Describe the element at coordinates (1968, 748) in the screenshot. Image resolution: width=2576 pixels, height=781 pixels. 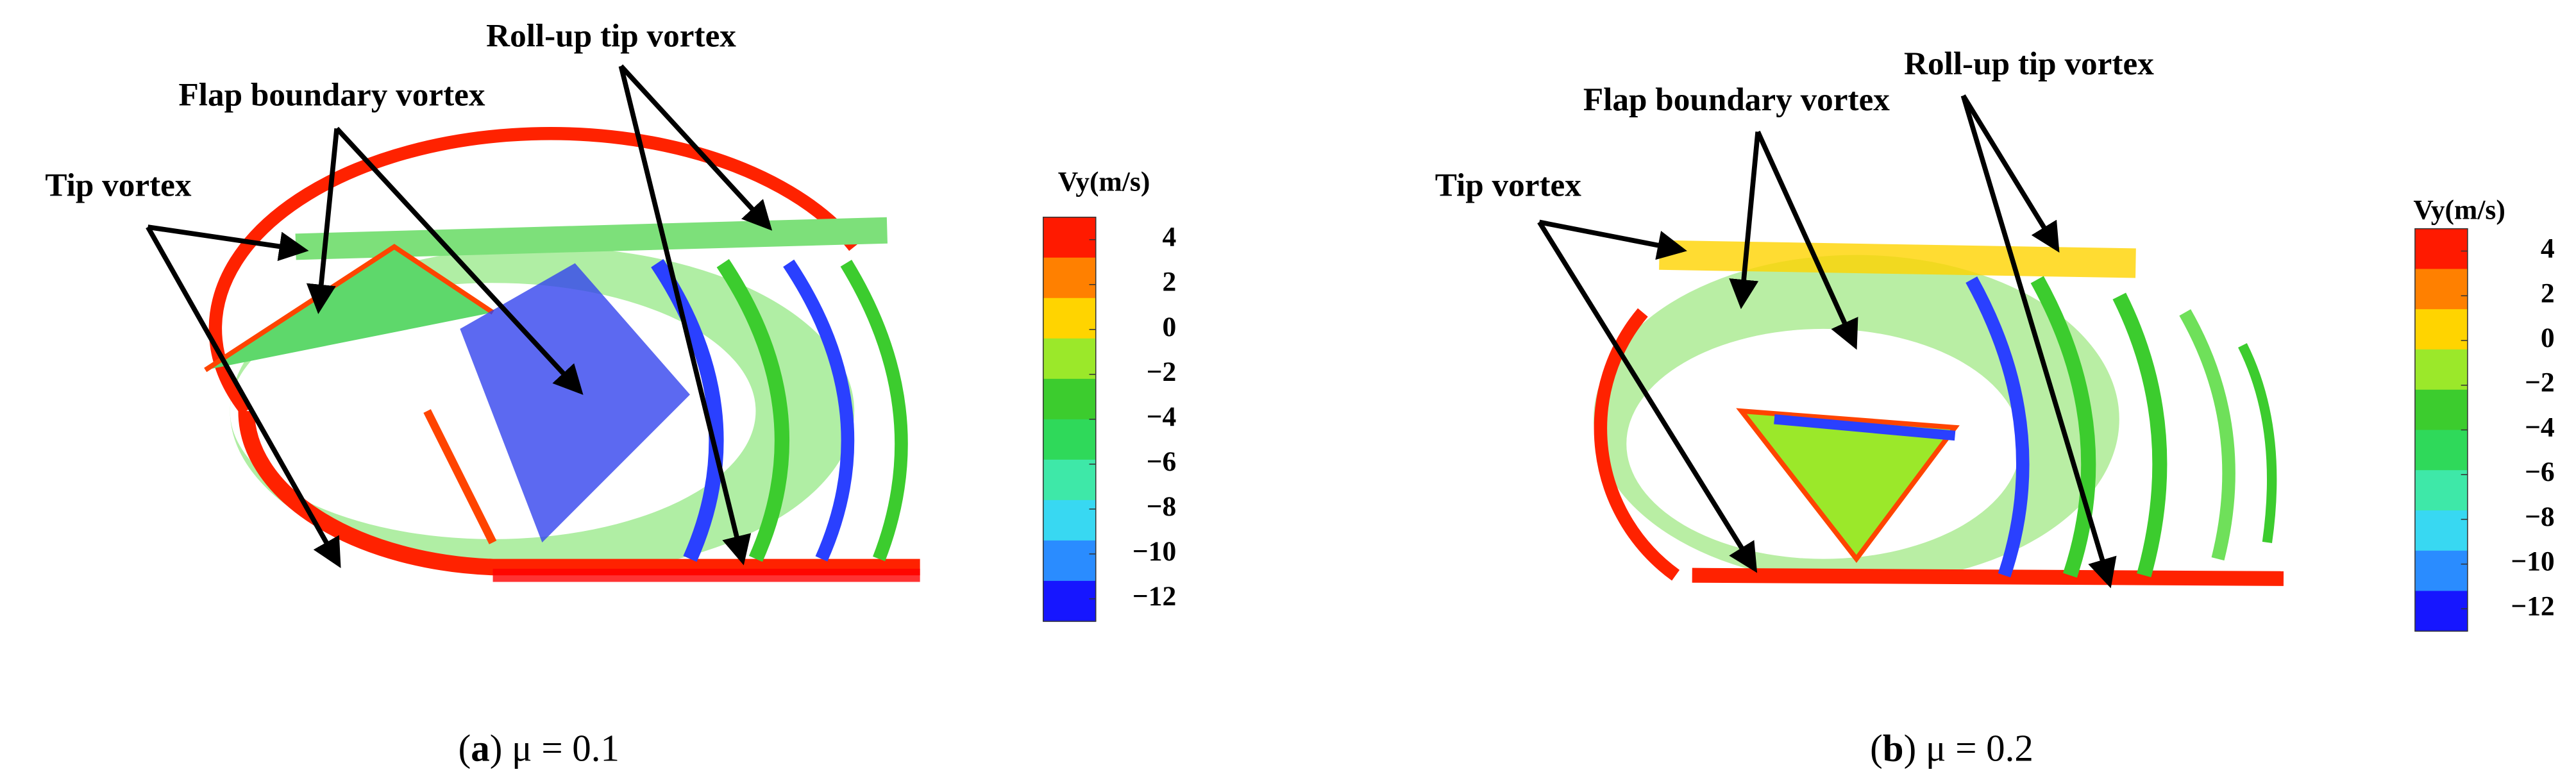
I see `caption-part: ) μ = 0.2` at that location.